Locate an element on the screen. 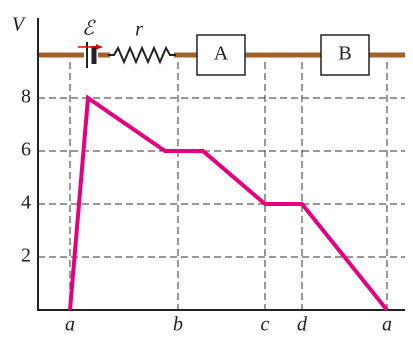 The height and width of the screenshot is (343, 413). resistor is located at coordinates (142, 55).